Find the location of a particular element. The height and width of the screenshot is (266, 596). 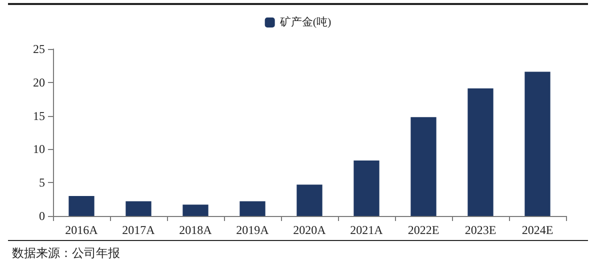

x-tick-label: 2019A is located at coordinates (253, 230).